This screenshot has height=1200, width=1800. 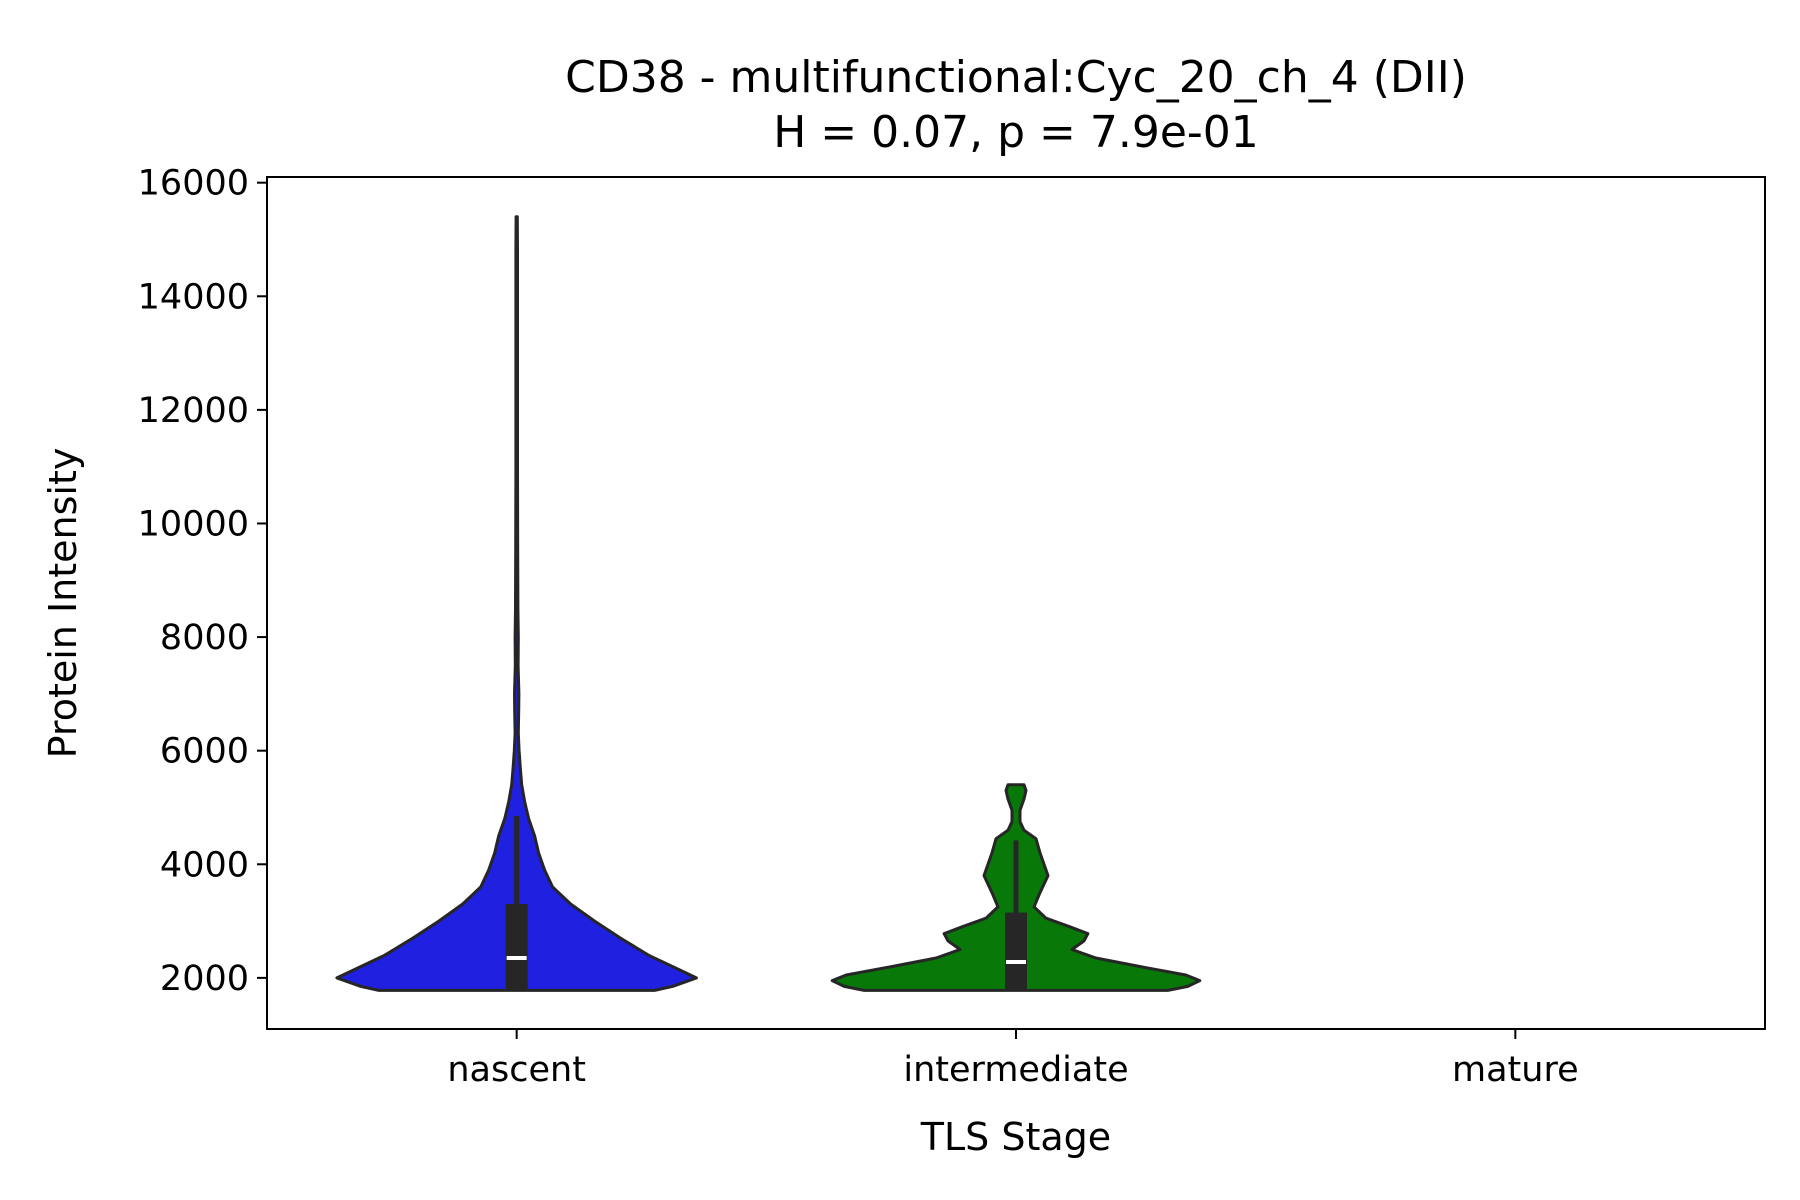 I want to click on x-axis: nascent intermediate mature, so click(x=1013, y=1059).